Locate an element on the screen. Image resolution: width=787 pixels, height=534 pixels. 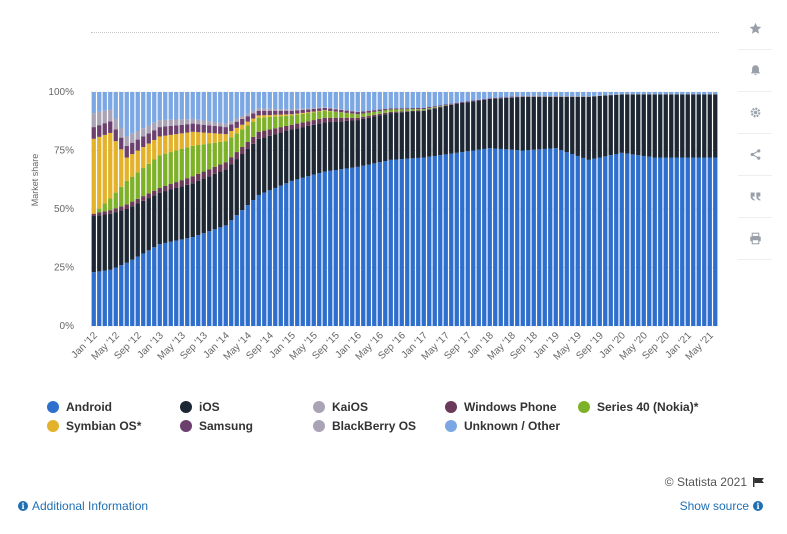
legend-item: Unknown / Other is located at coordinates (502, 426).